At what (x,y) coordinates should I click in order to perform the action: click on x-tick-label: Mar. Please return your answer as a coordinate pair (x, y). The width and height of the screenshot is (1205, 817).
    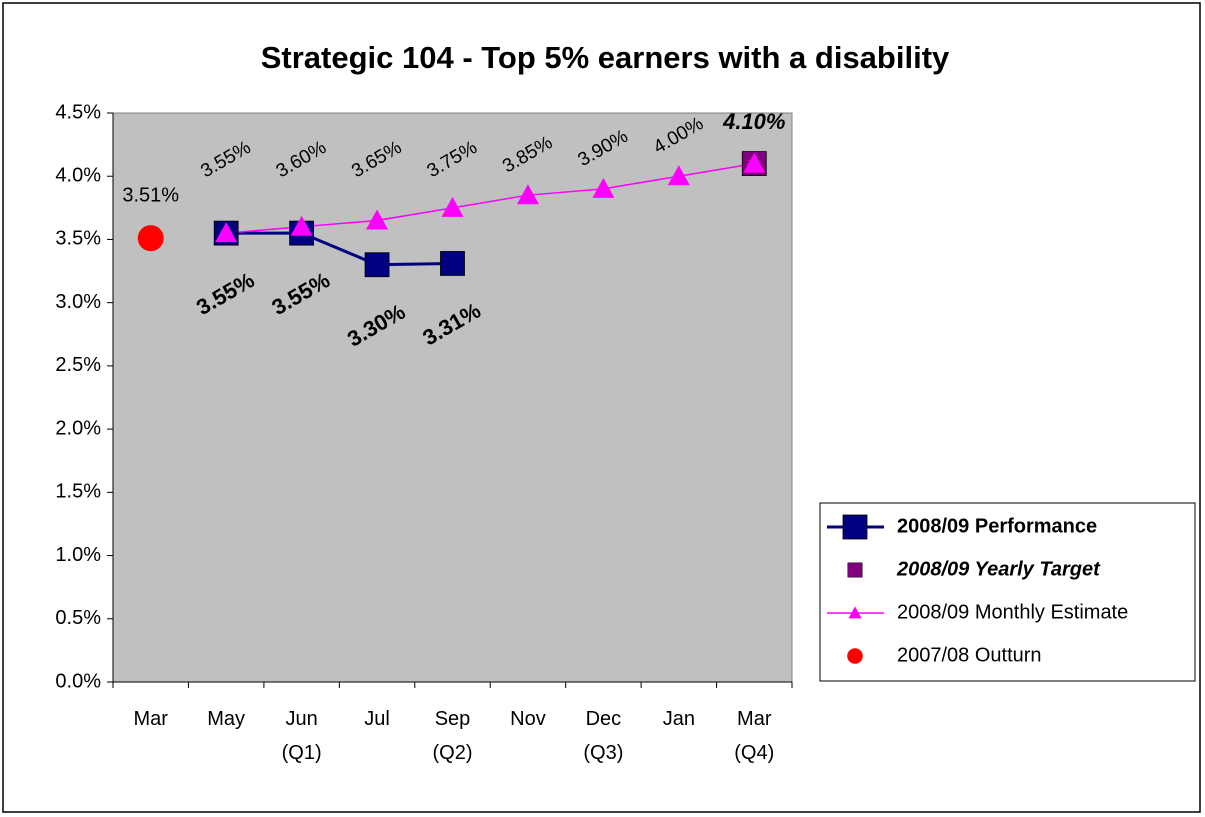
    Looking at the image, I should click on (150, 719).